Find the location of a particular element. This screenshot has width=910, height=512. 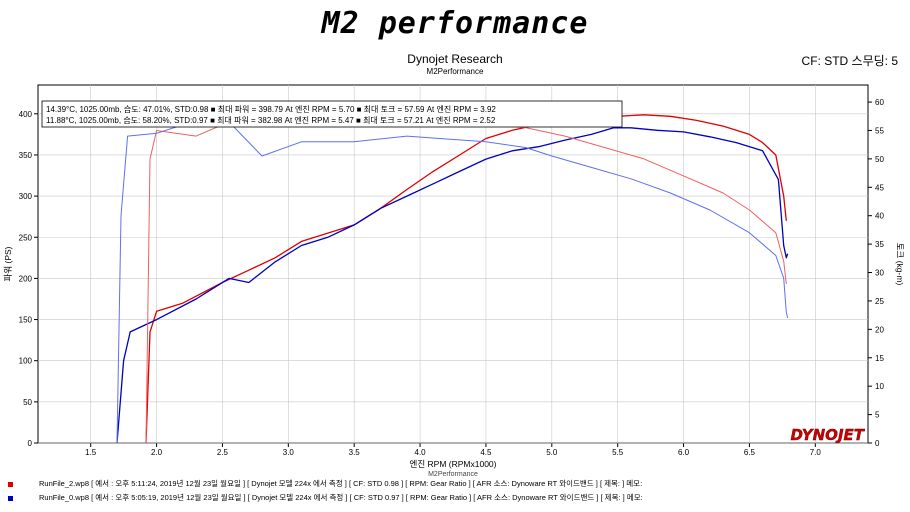

y-right-tick-label: 5 is located at coordinates (877, 415).